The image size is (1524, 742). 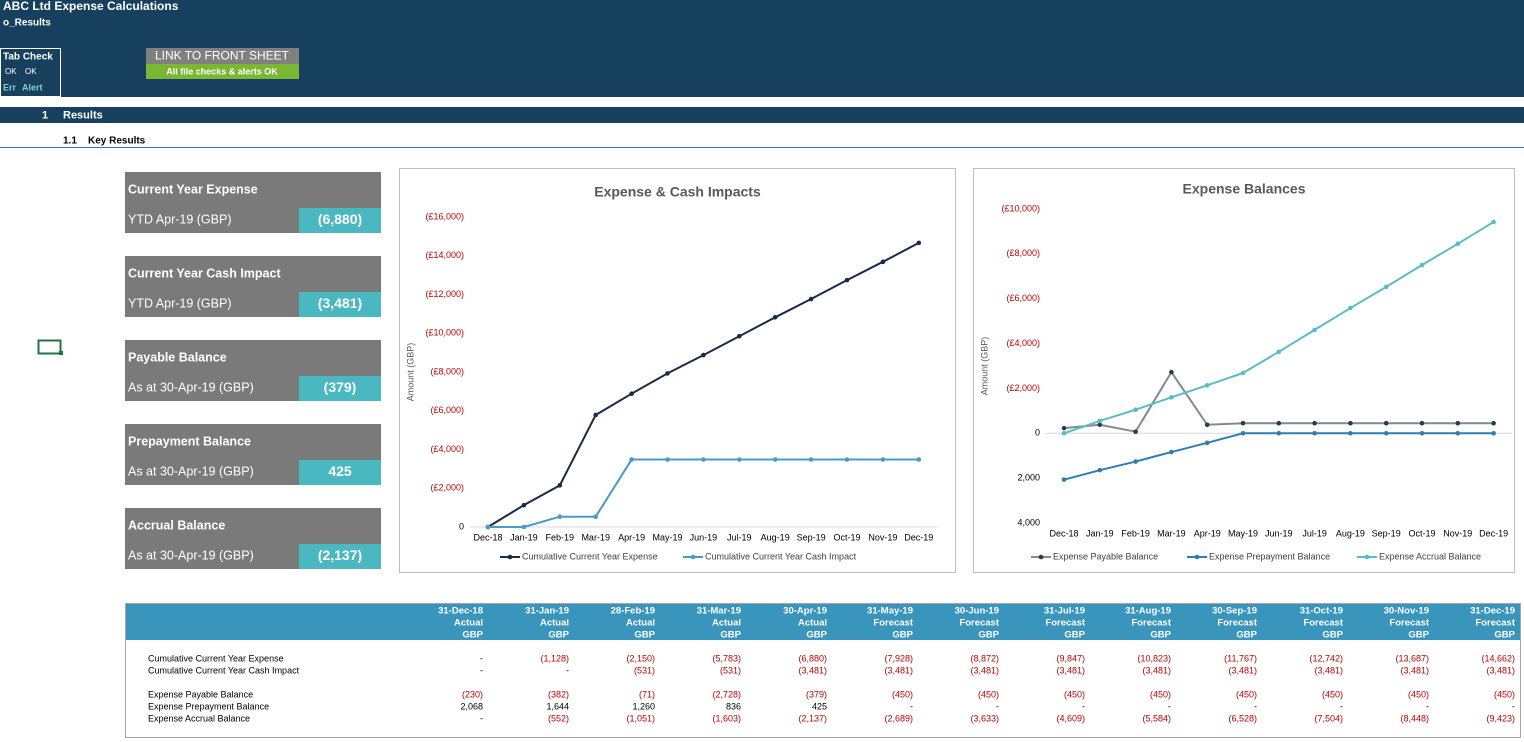 What do you see at coordinates (487, 537) in the screenshot?
I see `x-tick-label: Dec-18` at bounding box center [487, 537].